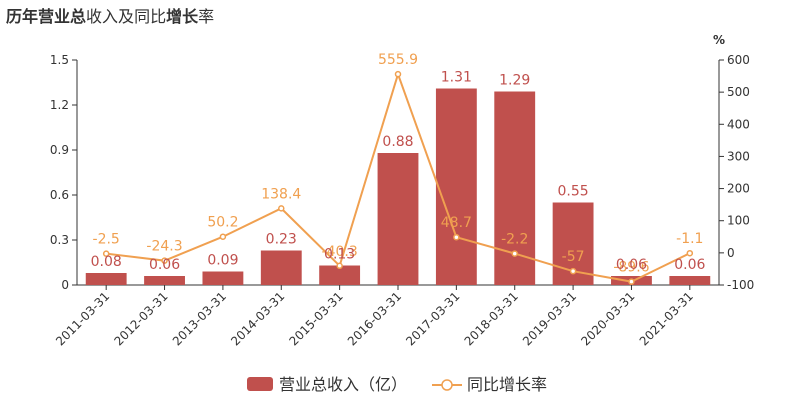 The height and width of the screenshot is (400, 800). Describe the element at coordinates (573, 192) in the screenshot. I see `revenue-data-label: 0.55` at that location.